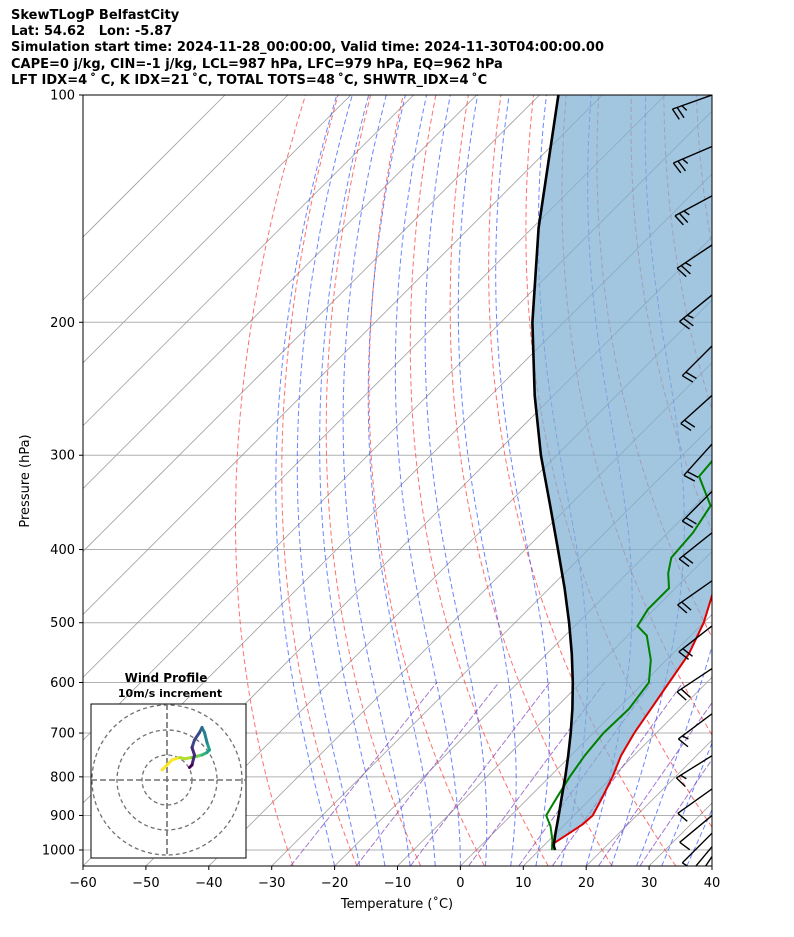 This screenshot has width=794, height=937. What do you see at coordinates (58, 851) in the screenshot?
I see `y-tick-label: 1000` at bounding box center [58, 851].